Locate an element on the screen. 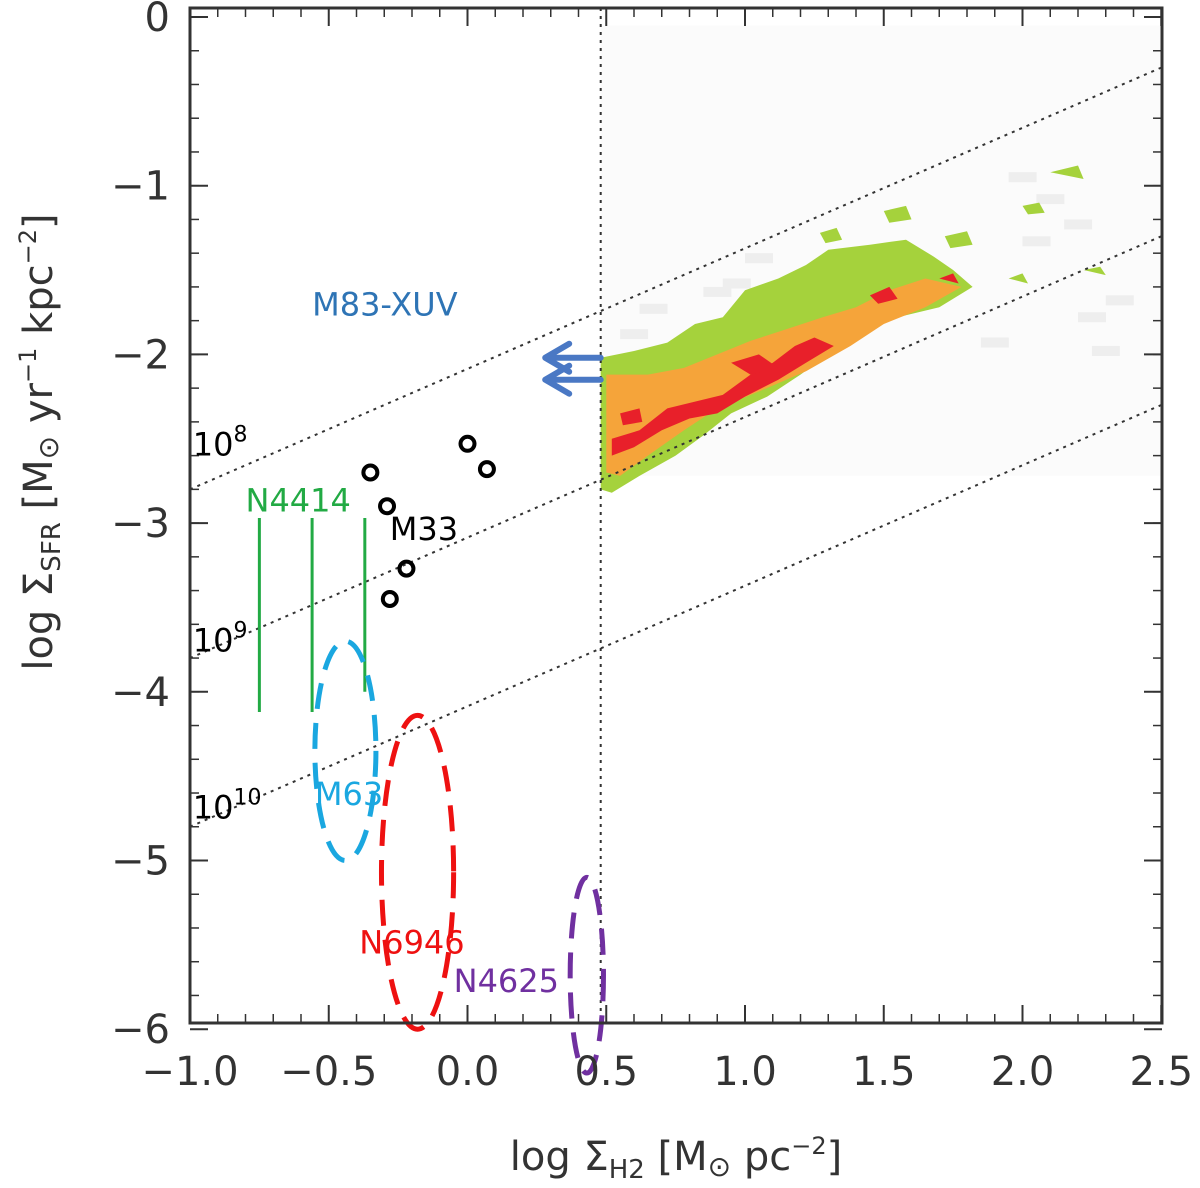 This screenshot has width=1200, height=1188. x-tick-label: 0.5 is located at coordinates (606, 1072).